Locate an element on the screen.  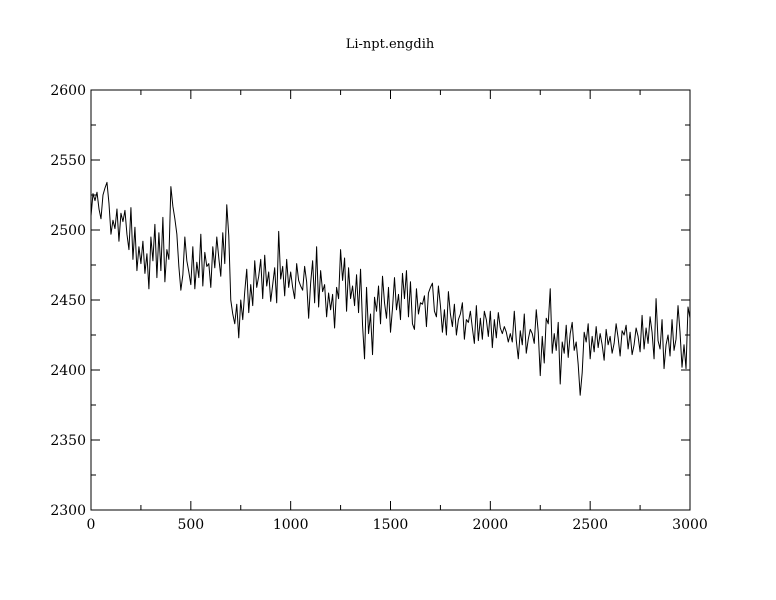
x-tick-label: 3000 is located at coordinates (690, 525).